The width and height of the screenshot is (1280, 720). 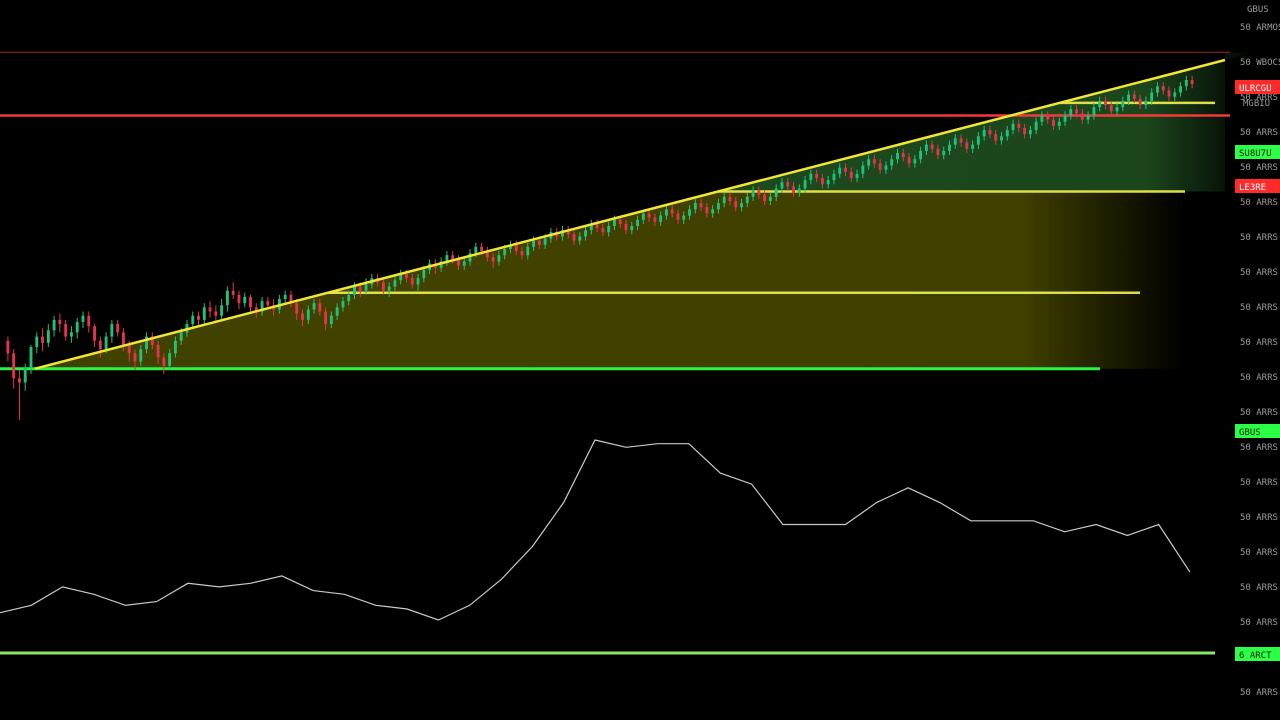 What do you see at coordinates (1260, 63) in the screenshot?
I see `axis-tick-label: 50 WBOCS` at bounding box center [1260, 63].